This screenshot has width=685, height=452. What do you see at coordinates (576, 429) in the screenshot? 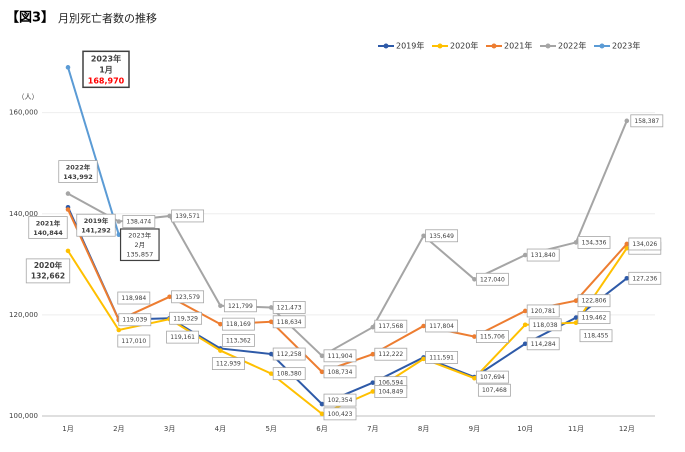
I see `x-tick-label: 11月` at bounding box center [576, 429].